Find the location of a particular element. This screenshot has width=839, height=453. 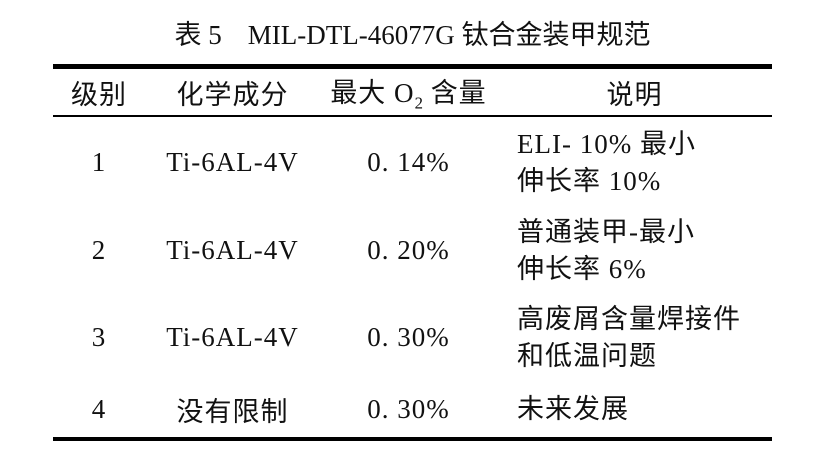

cell-description: 普通装甲-最小 伸长率 6% is located at coordinates (634, 251).